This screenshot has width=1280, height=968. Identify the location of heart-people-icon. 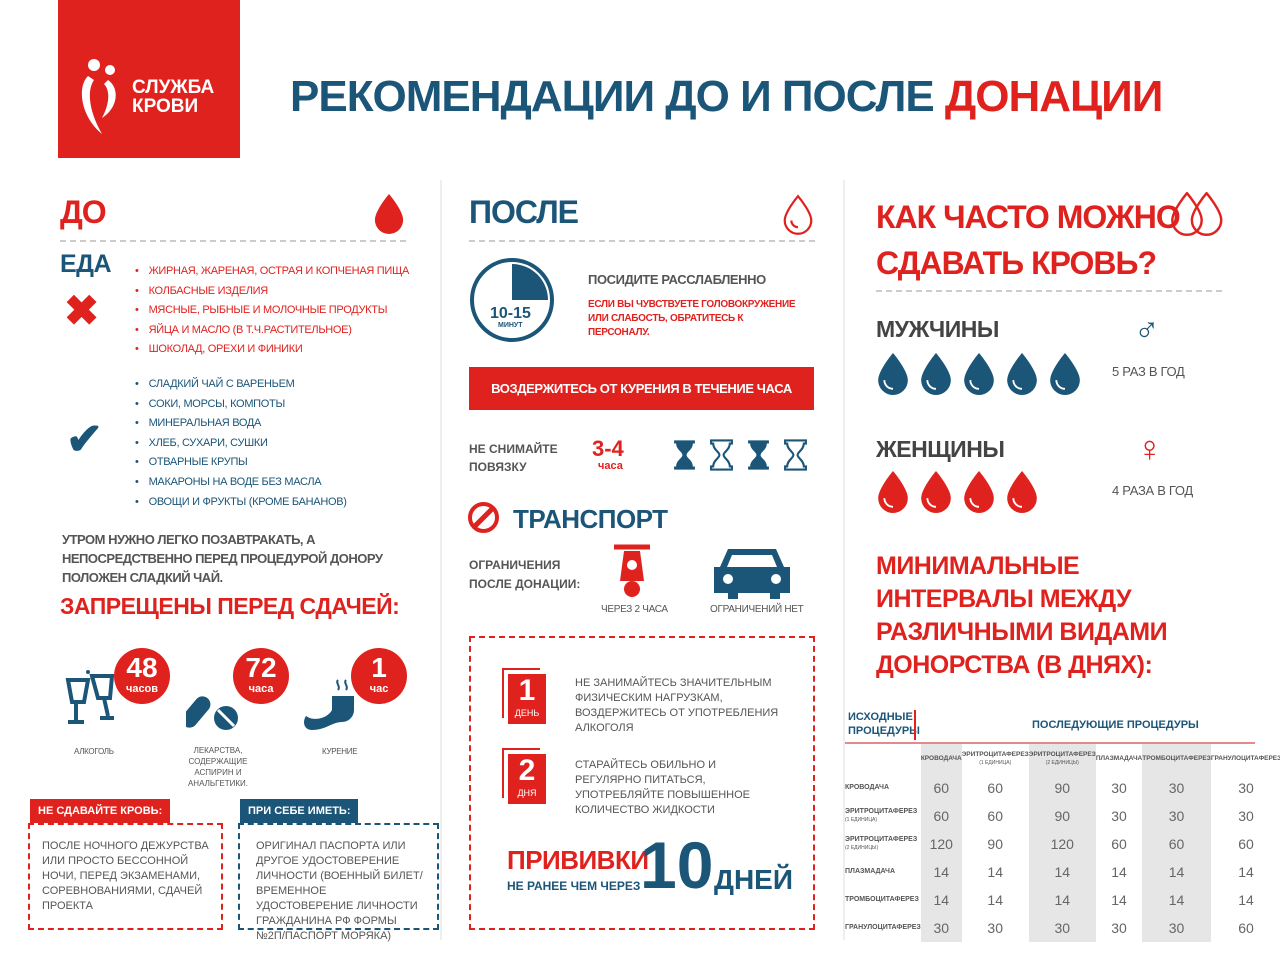
(98, 96).